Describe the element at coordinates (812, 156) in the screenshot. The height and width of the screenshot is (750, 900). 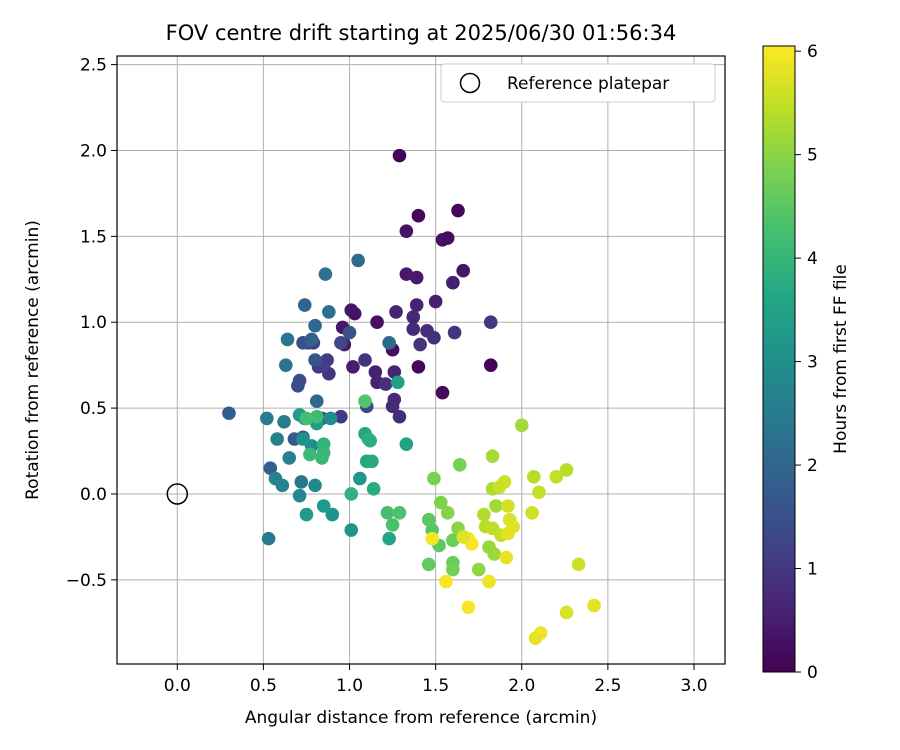
I see `colorbar-tick-label: 5` at that location.